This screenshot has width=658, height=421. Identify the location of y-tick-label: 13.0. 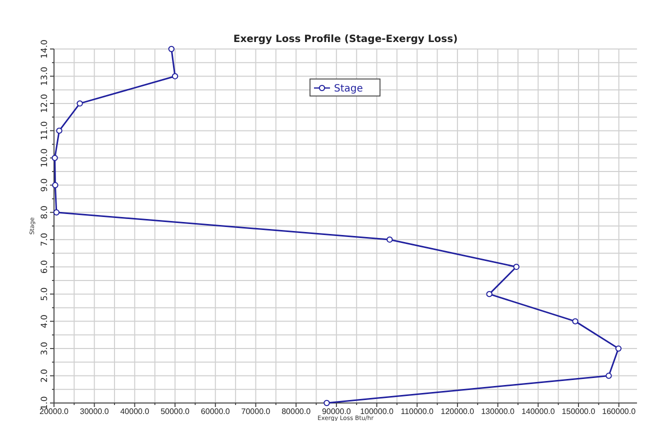
(45, 76).